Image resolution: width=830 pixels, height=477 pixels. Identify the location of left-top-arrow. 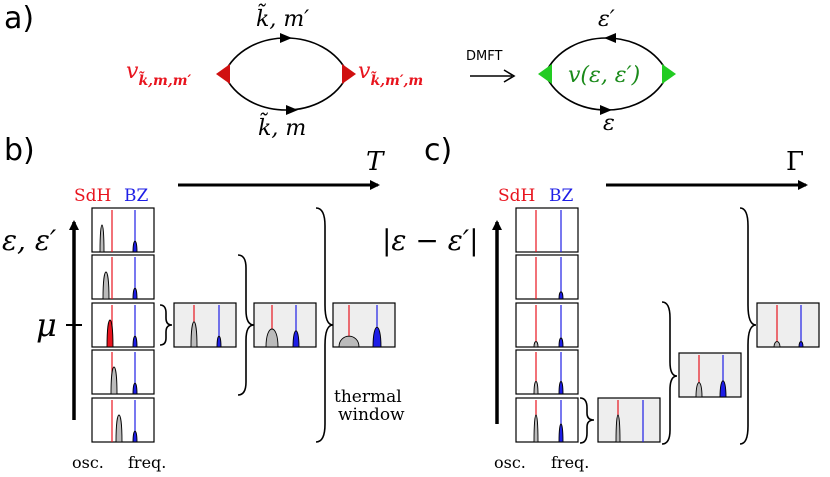
(286, 38).